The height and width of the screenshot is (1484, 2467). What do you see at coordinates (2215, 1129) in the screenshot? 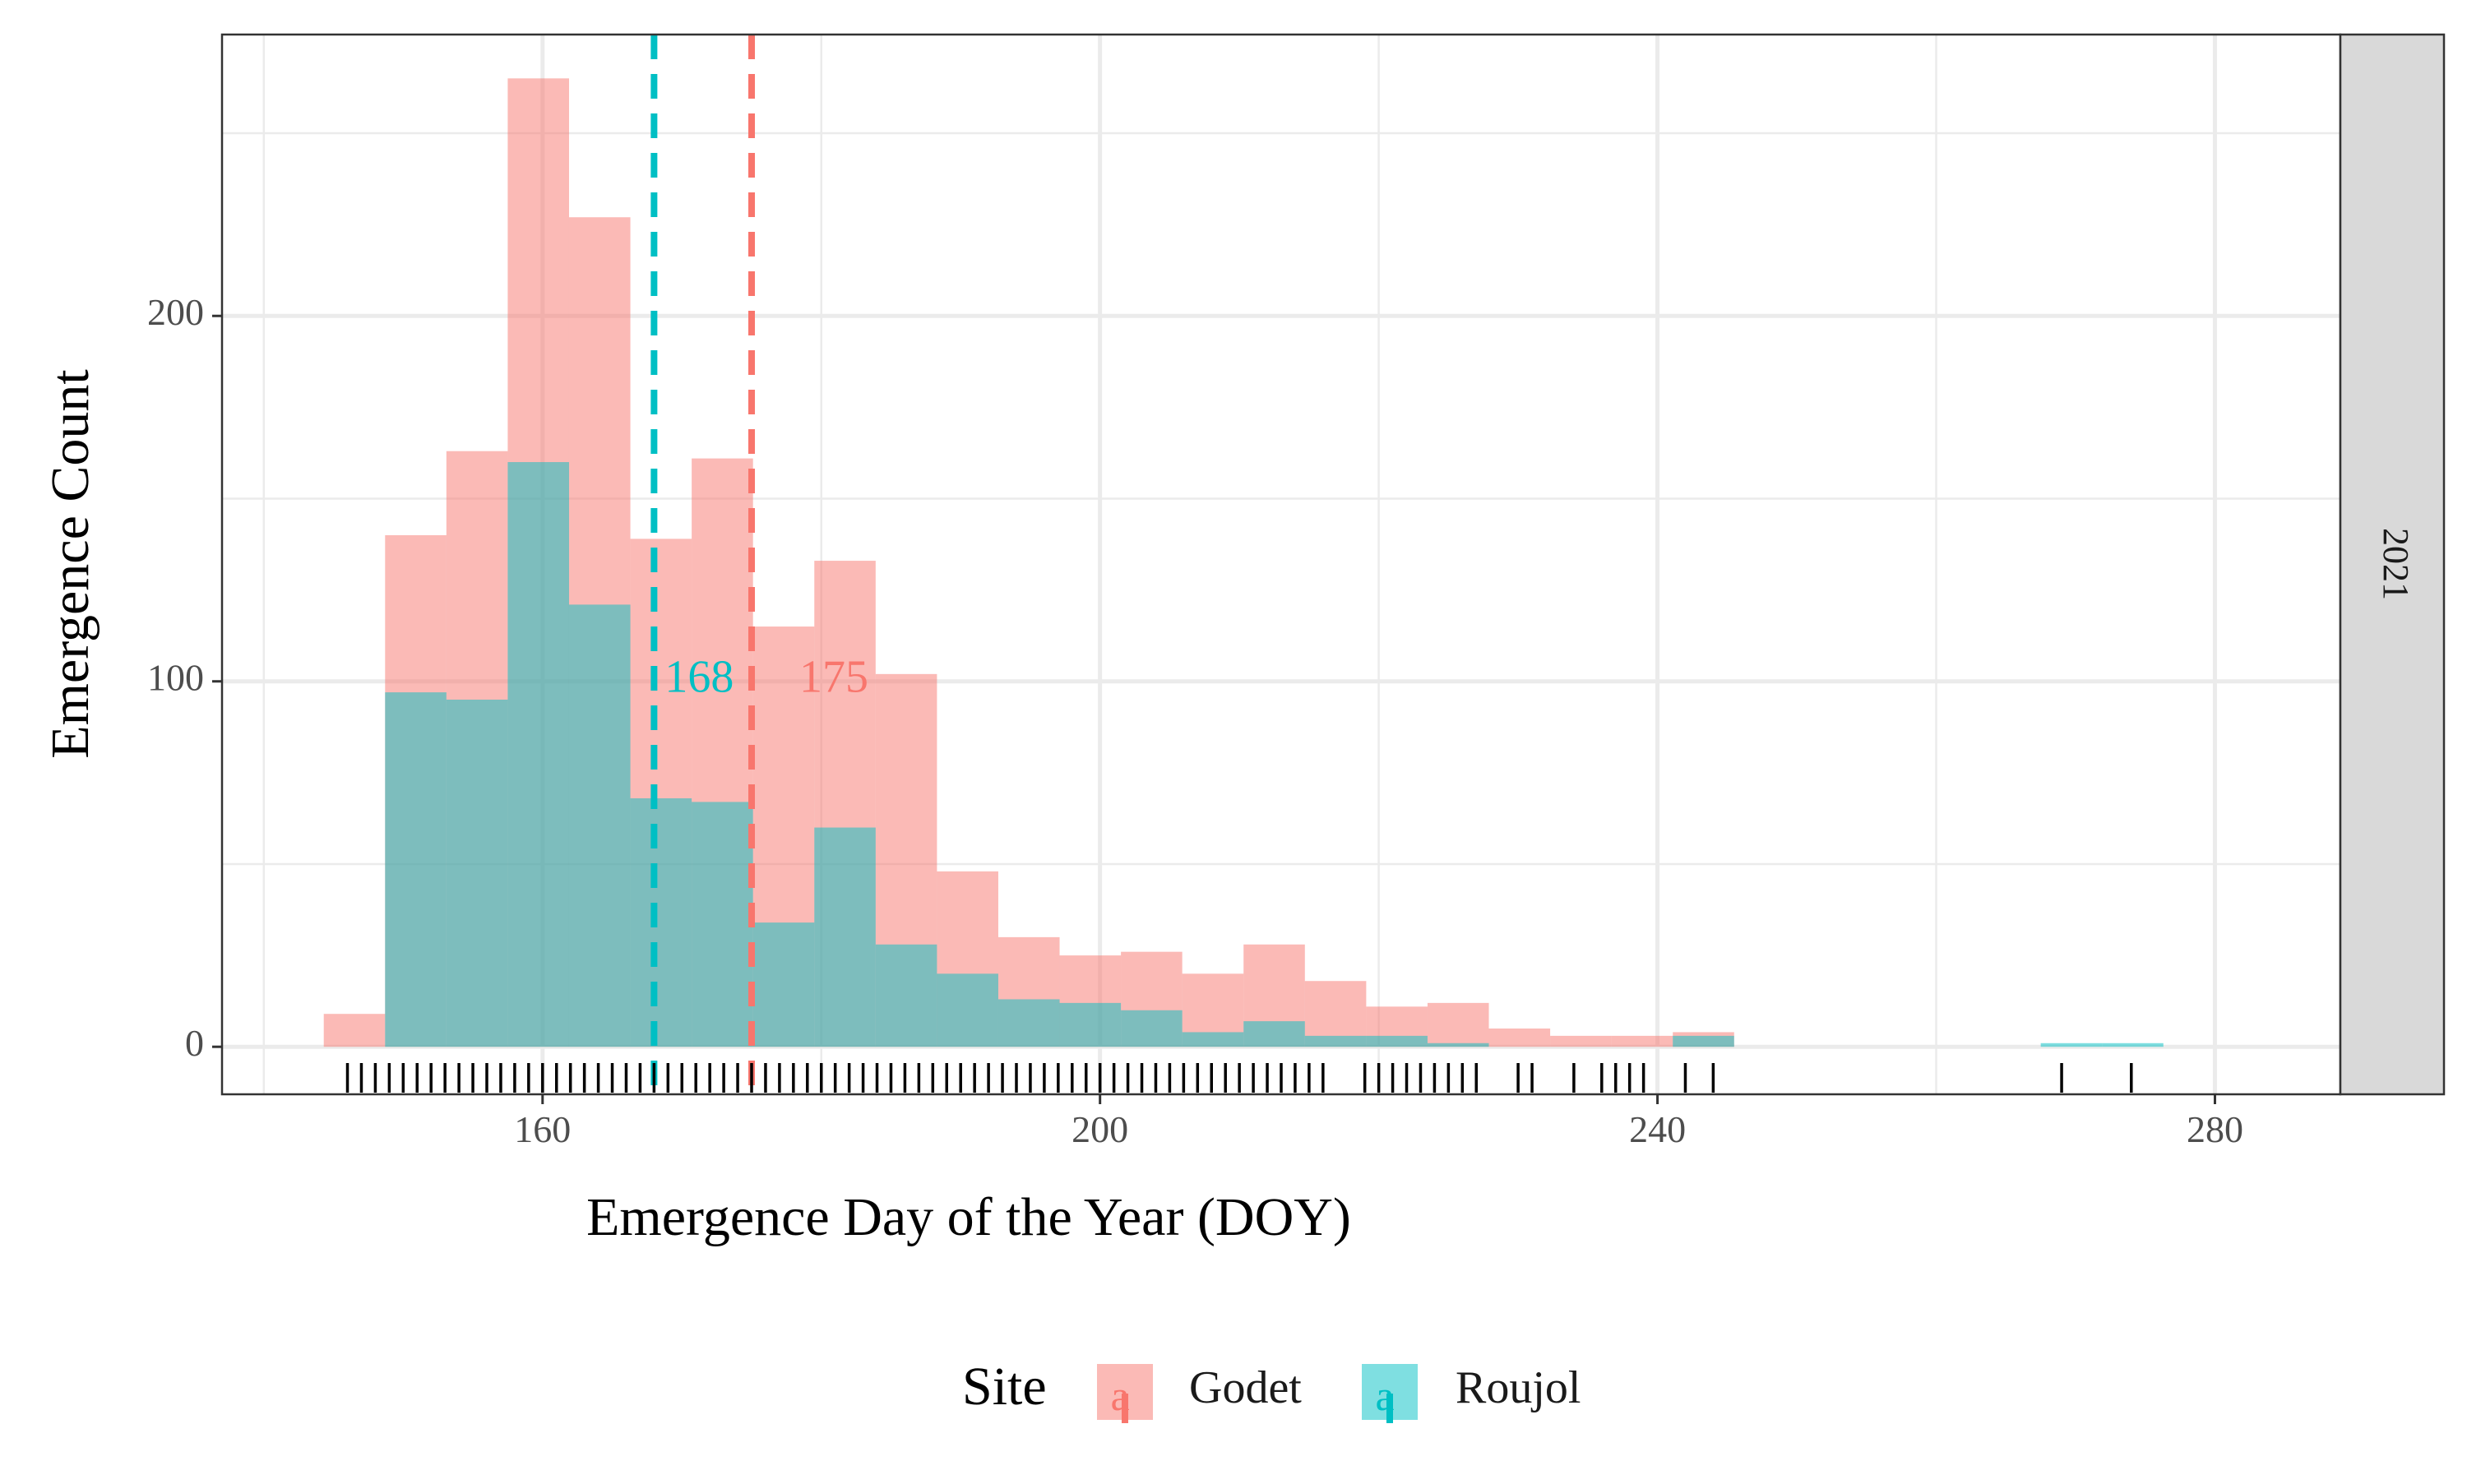
I see `x-tick-label: 280` at bounding box center [2215, 1129].